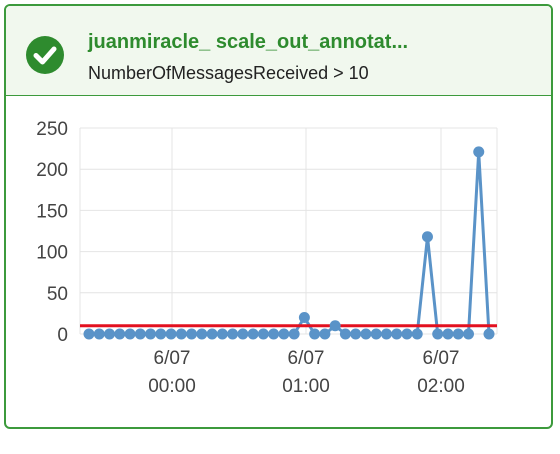 Image resolution: width=560 pixels, height=454 pixels. What do you see at coordinates (52, 232) in the screenshot?
I see `y-axis: 0 50 100 150 200 250` at bounding box center [52, 232].